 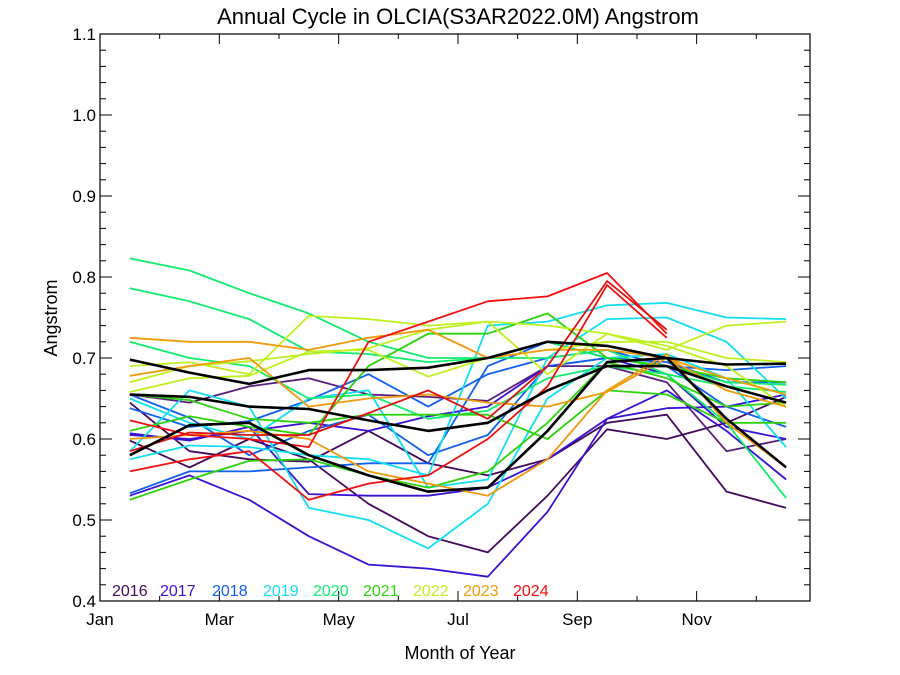 What do you see at coordinates (220, 619) in the screenshot?
I see `x-tick-label: Mar` at bounding box center [220, 619].